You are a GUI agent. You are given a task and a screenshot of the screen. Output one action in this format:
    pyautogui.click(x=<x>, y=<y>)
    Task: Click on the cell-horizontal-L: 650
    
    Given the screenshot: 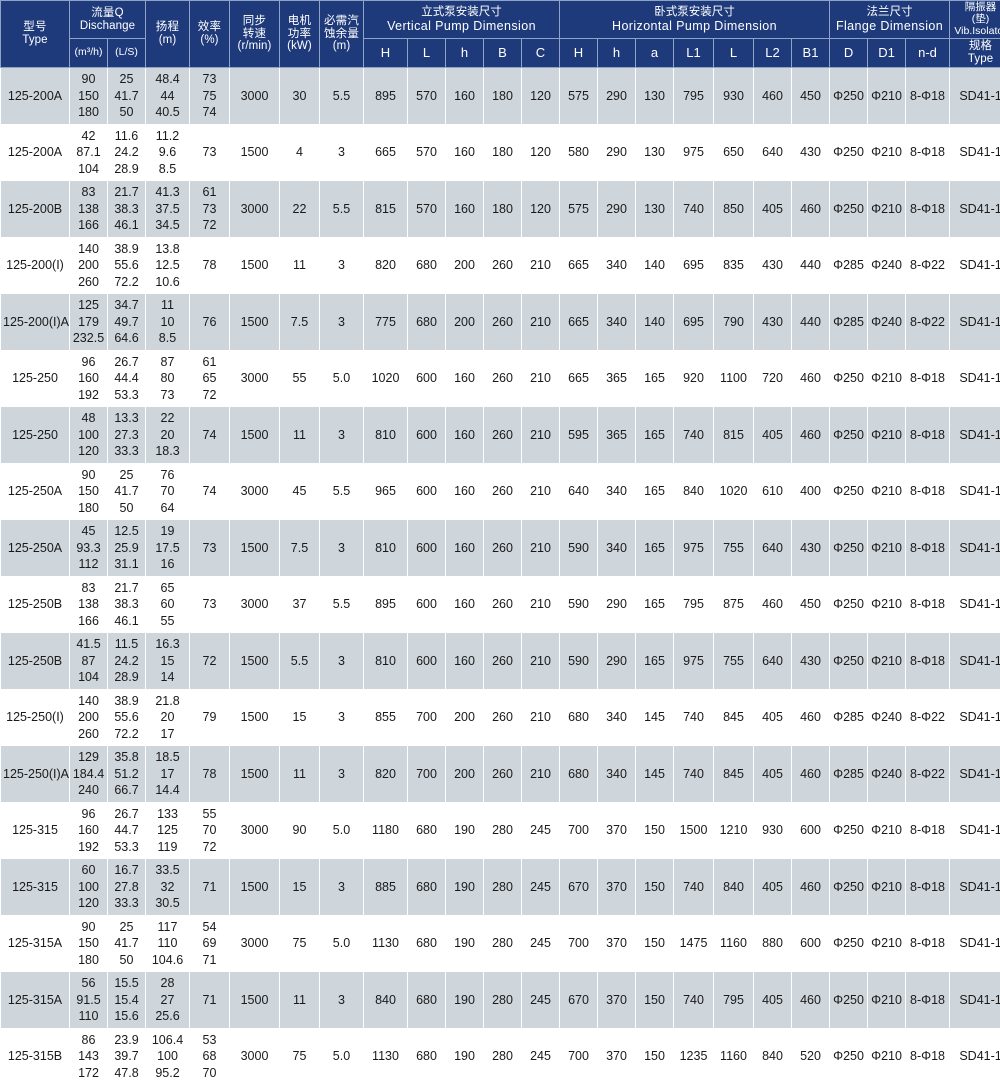 What is the action you would take?
    pyautogui.click(x=734, y=152)
    